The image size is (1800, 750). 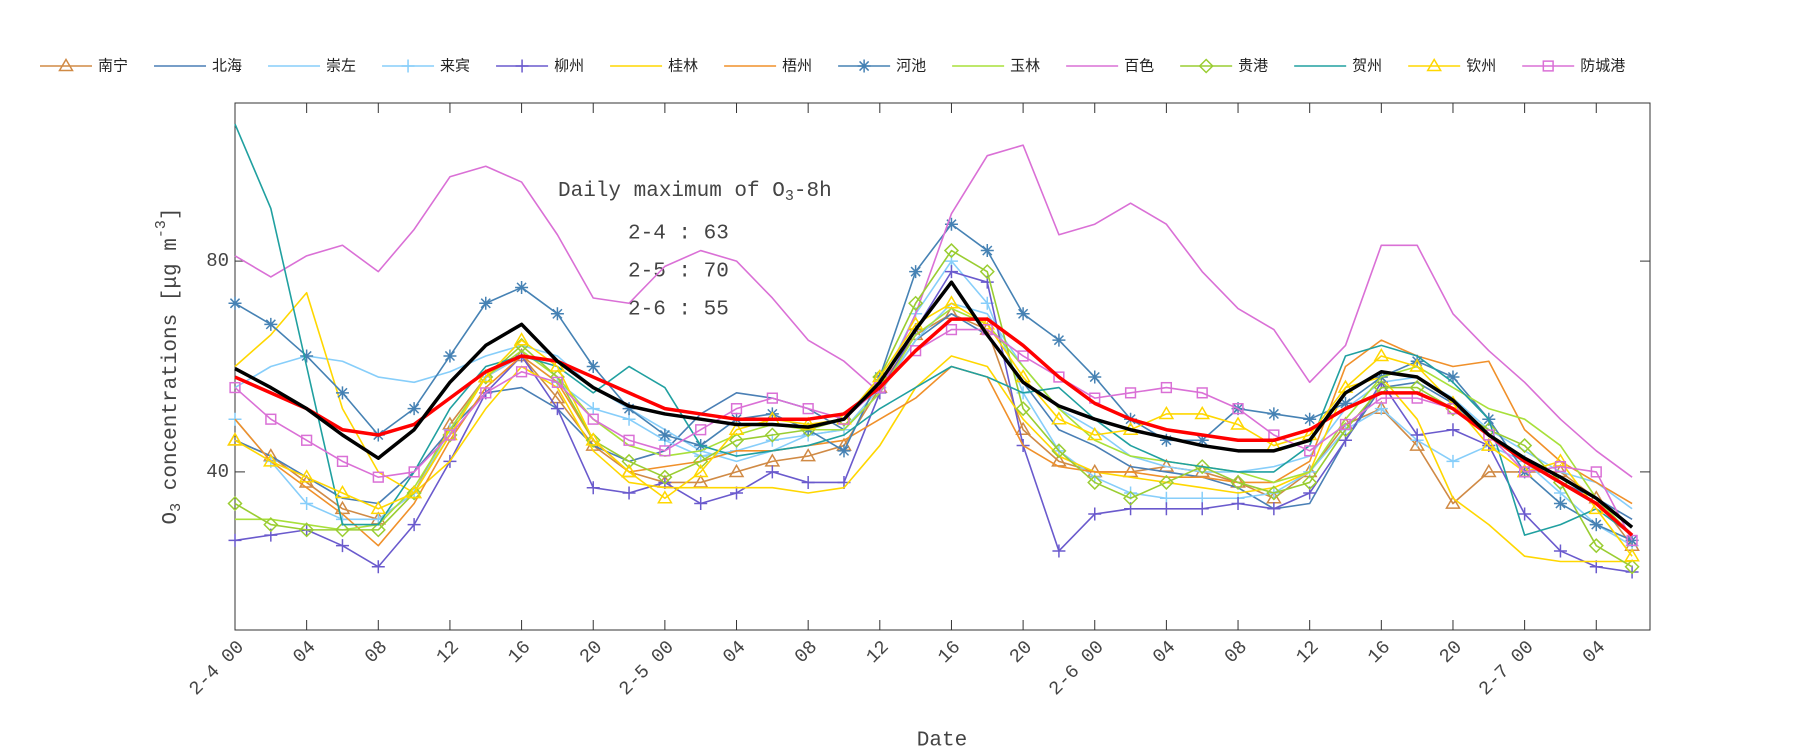 I want to click on legend-label: 南宁, so click(x=113, y=66).